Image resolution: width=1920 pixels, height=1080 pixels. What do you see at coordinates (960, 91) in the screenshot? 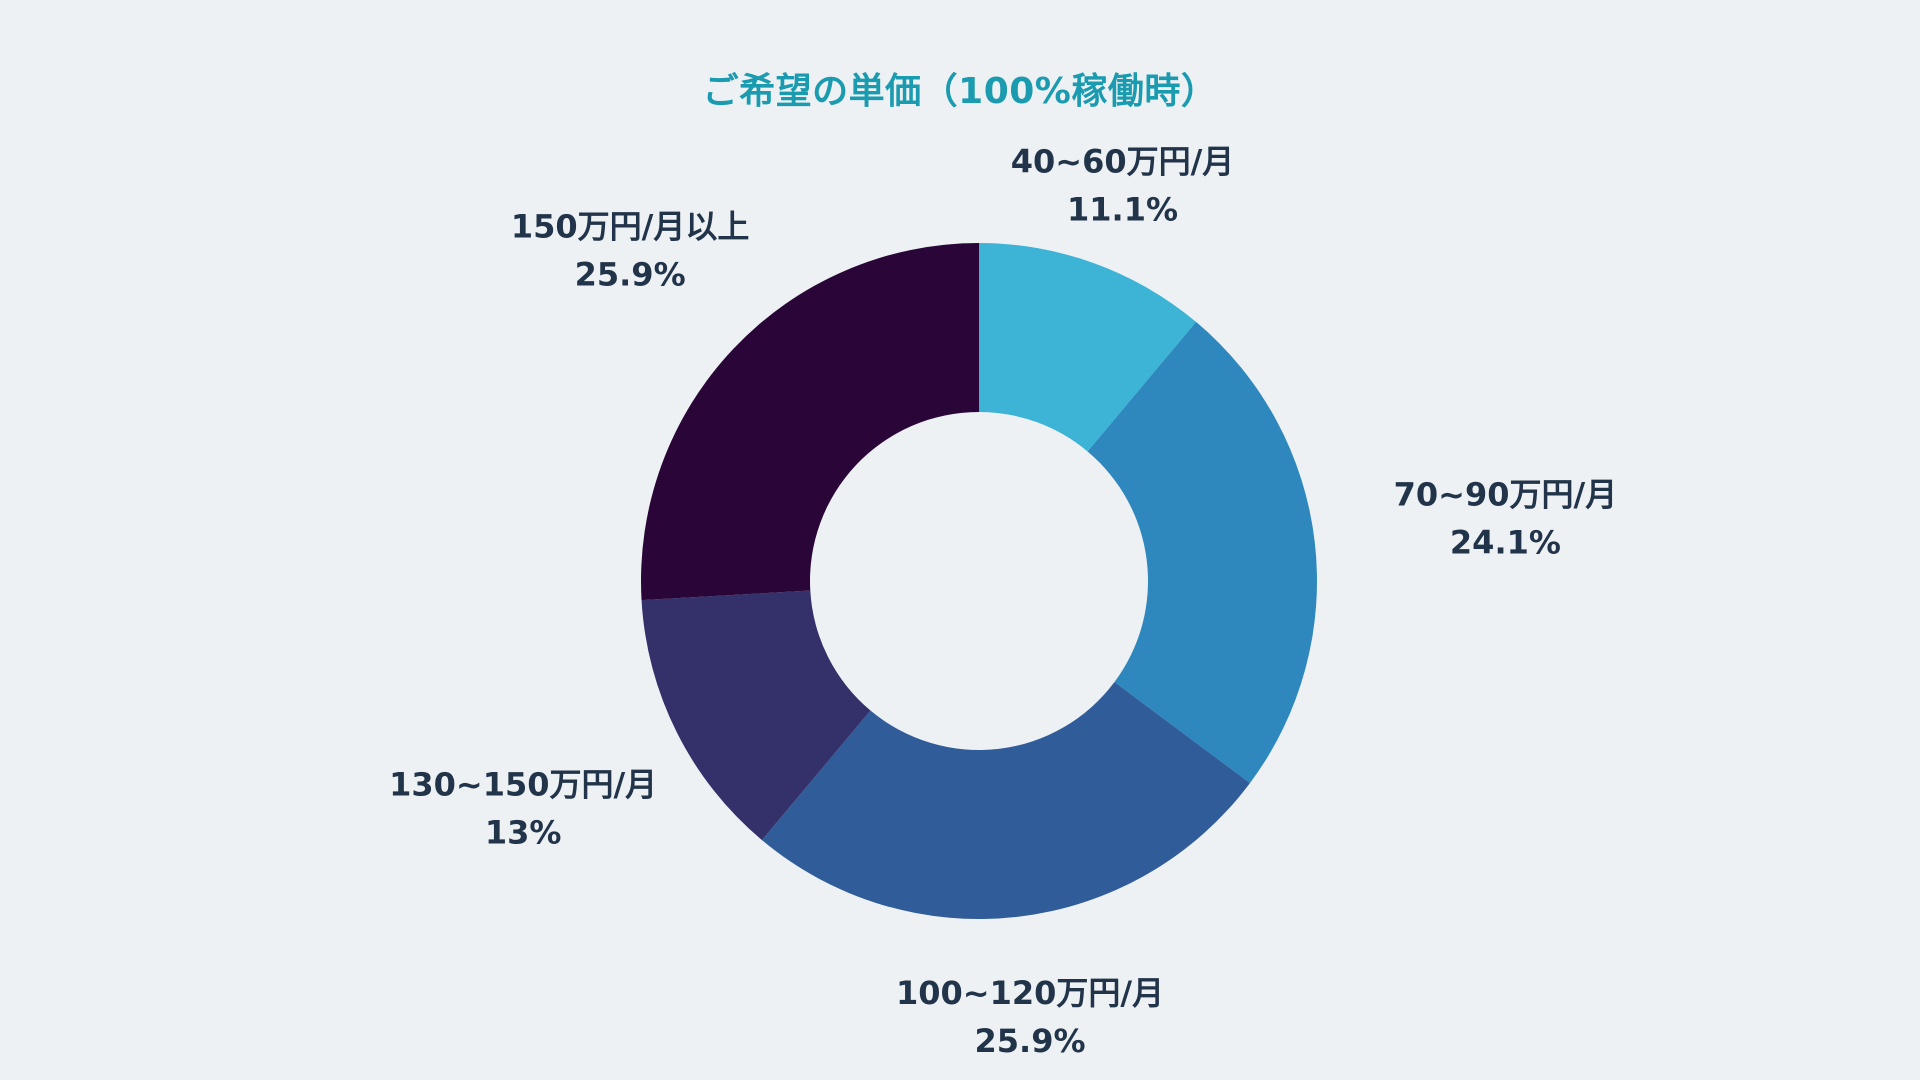
I see `chart-title: ご希望の単価（100%稼働時）` at bounding box center [960, 91].